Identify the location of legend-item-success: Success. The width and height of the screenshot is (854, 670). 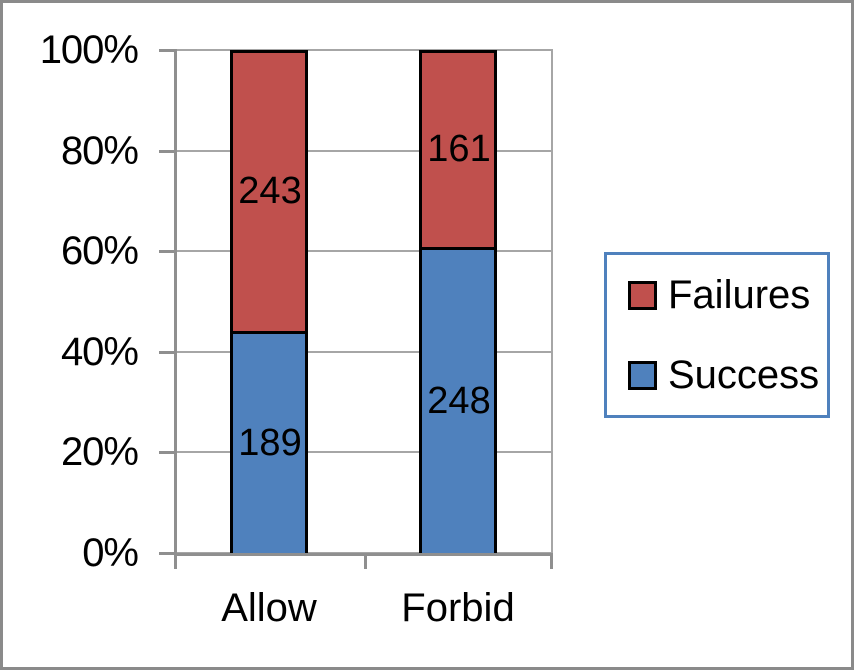
(727, 375).